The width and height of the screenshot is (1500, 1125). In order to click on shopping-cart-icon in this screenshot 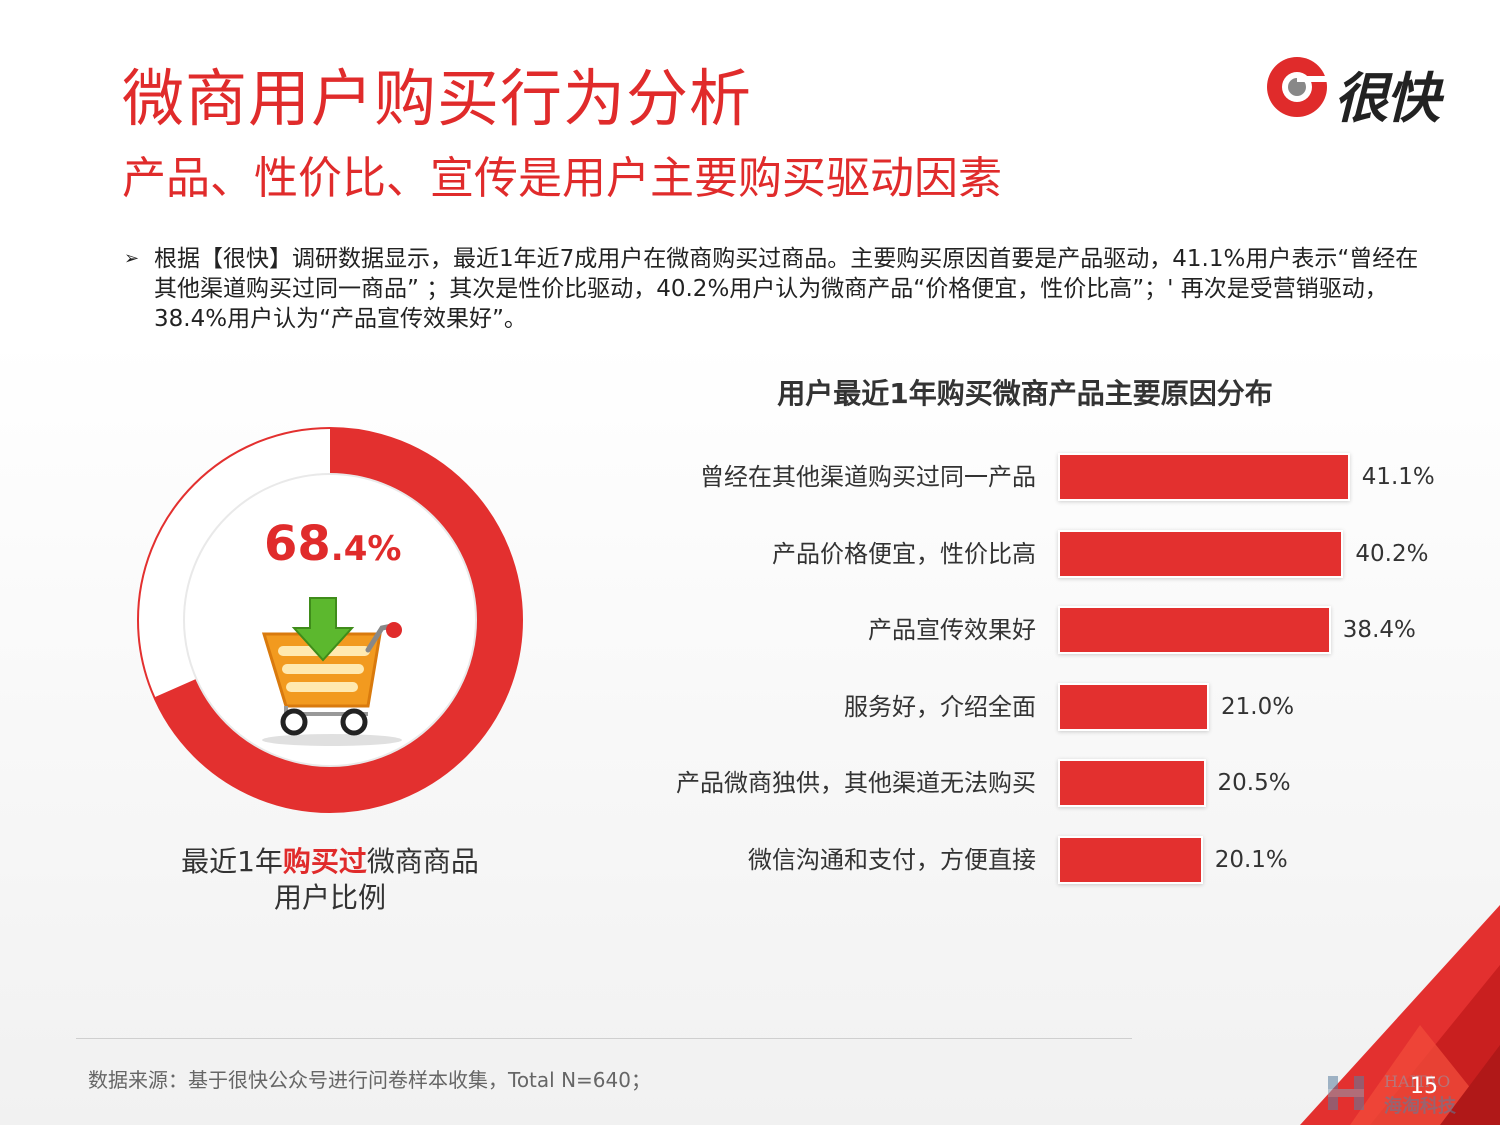, I will do `click(331, 671)`.